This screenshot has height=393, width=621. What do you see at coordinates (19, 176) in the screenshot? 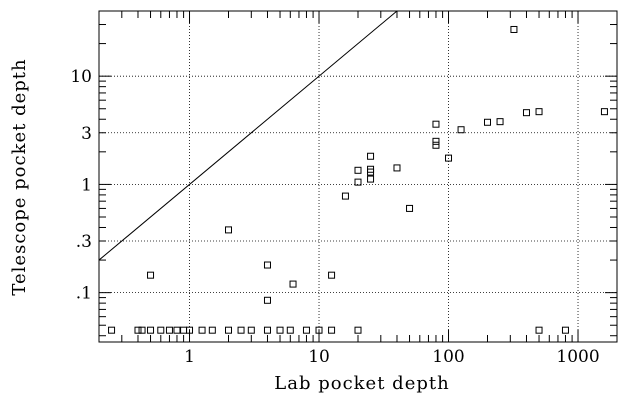
I see `y-axis-label: Telescope pocket depth` at bounding box center [19, 176].